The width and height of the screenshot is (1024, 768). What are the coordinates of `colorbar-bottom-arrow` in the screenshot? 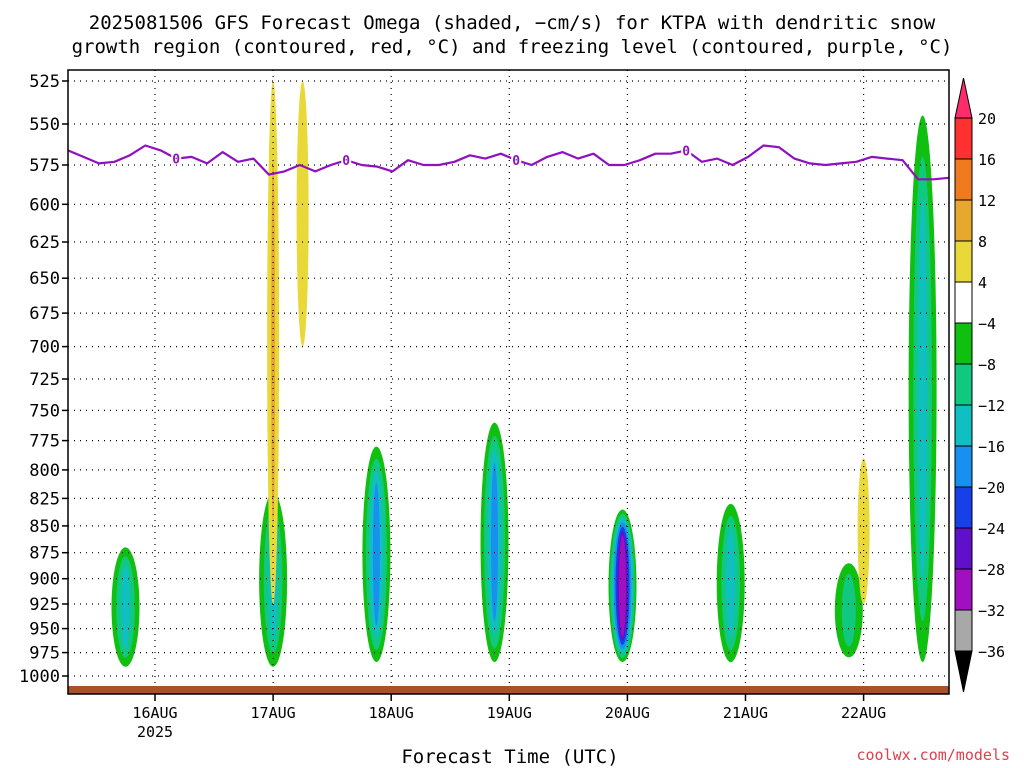 It's located at (963, 671).